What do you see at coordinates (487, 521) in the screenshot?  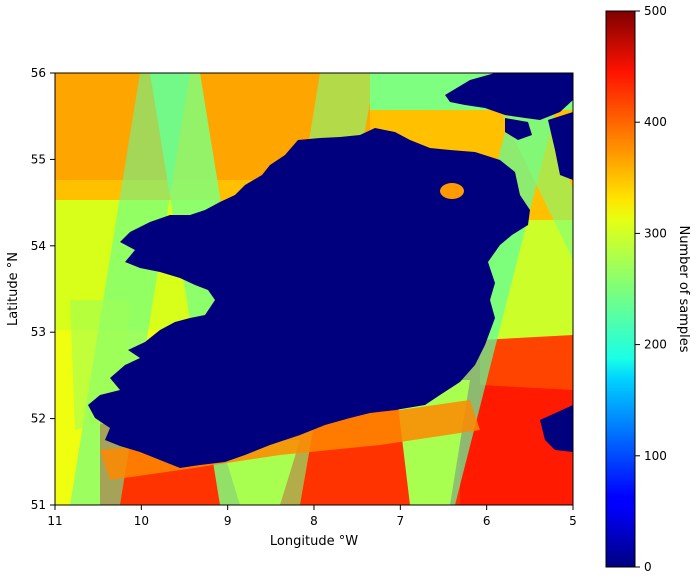 I see `x-tick-label: 6` at bounding box center [487, 521].